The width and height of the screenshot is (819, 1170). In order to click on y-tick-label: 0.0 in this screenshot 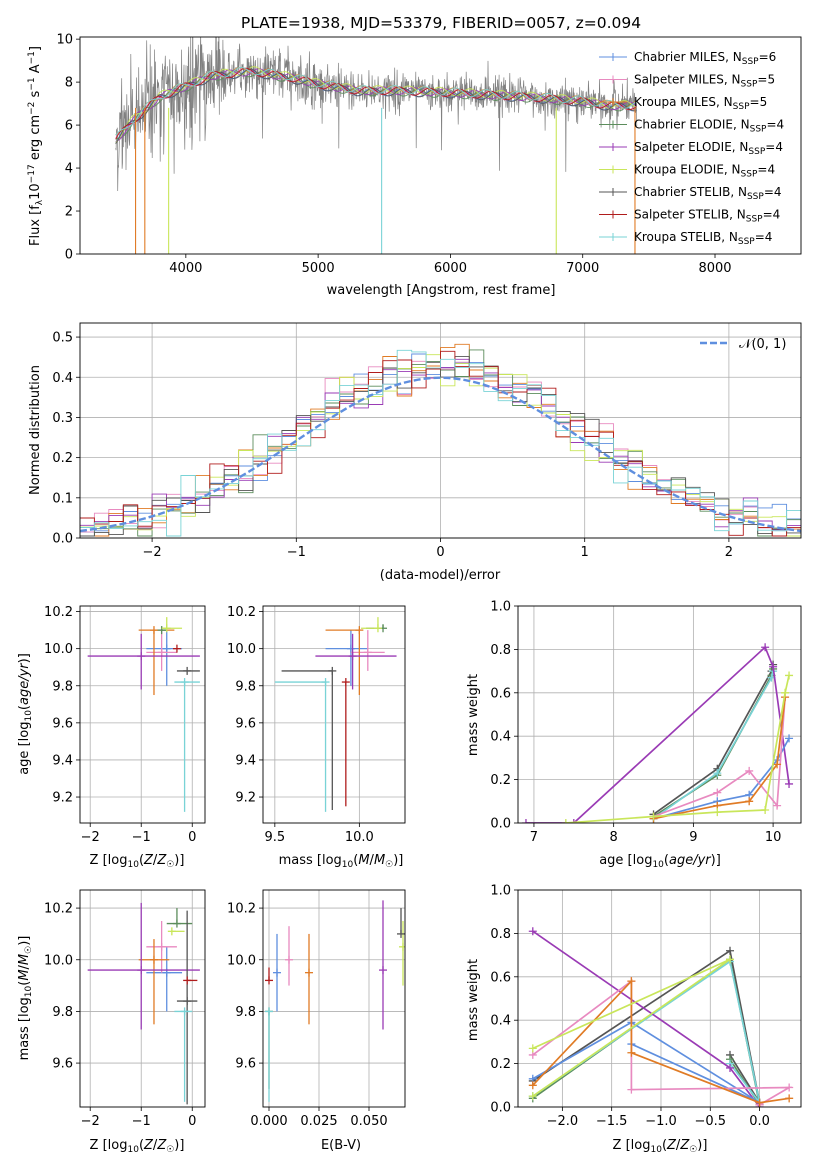, I will do `click(62, 539)`.